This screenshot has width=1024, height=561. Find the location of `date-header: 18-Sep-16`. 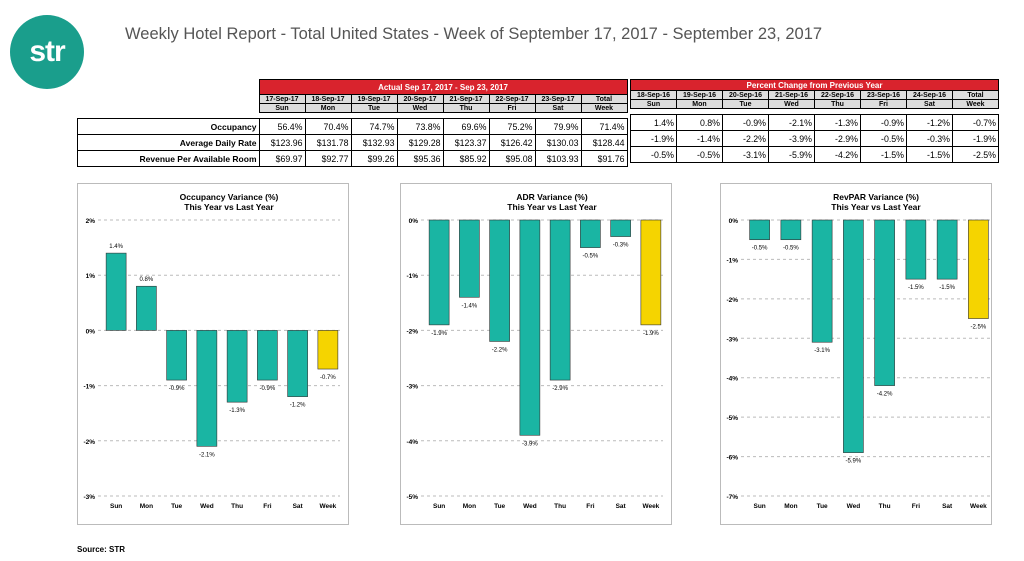

date-header: 18-Sep-16 is located at coordinates (653, 95).